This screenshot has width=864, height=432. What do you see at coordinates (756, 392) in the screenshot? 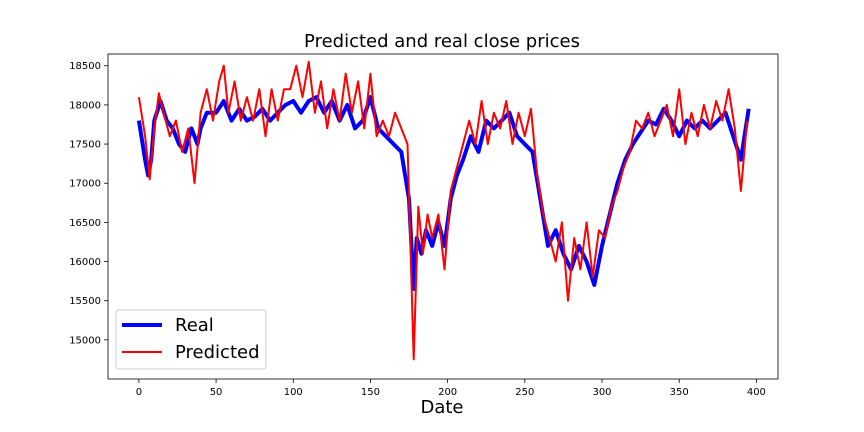
I see `x-tick-label: 400` at bounding box center [756, 392].